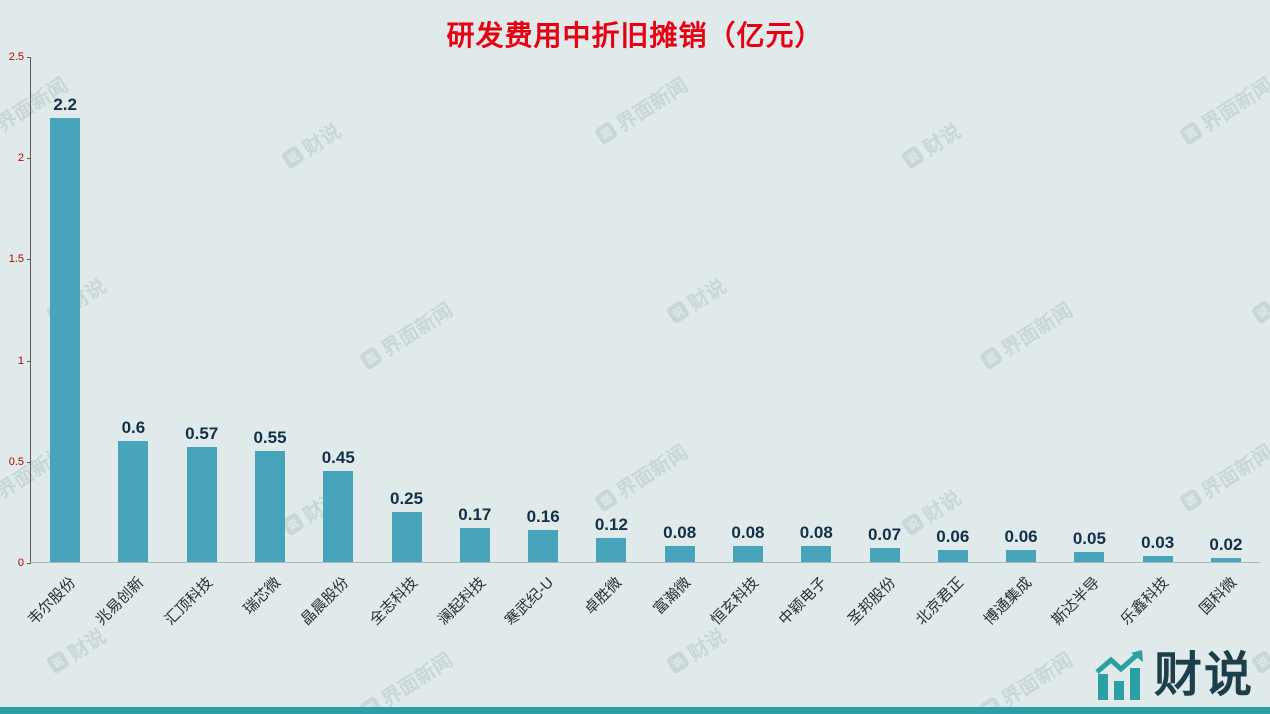  I want to click on bar: 0.6, so click(133, 490).